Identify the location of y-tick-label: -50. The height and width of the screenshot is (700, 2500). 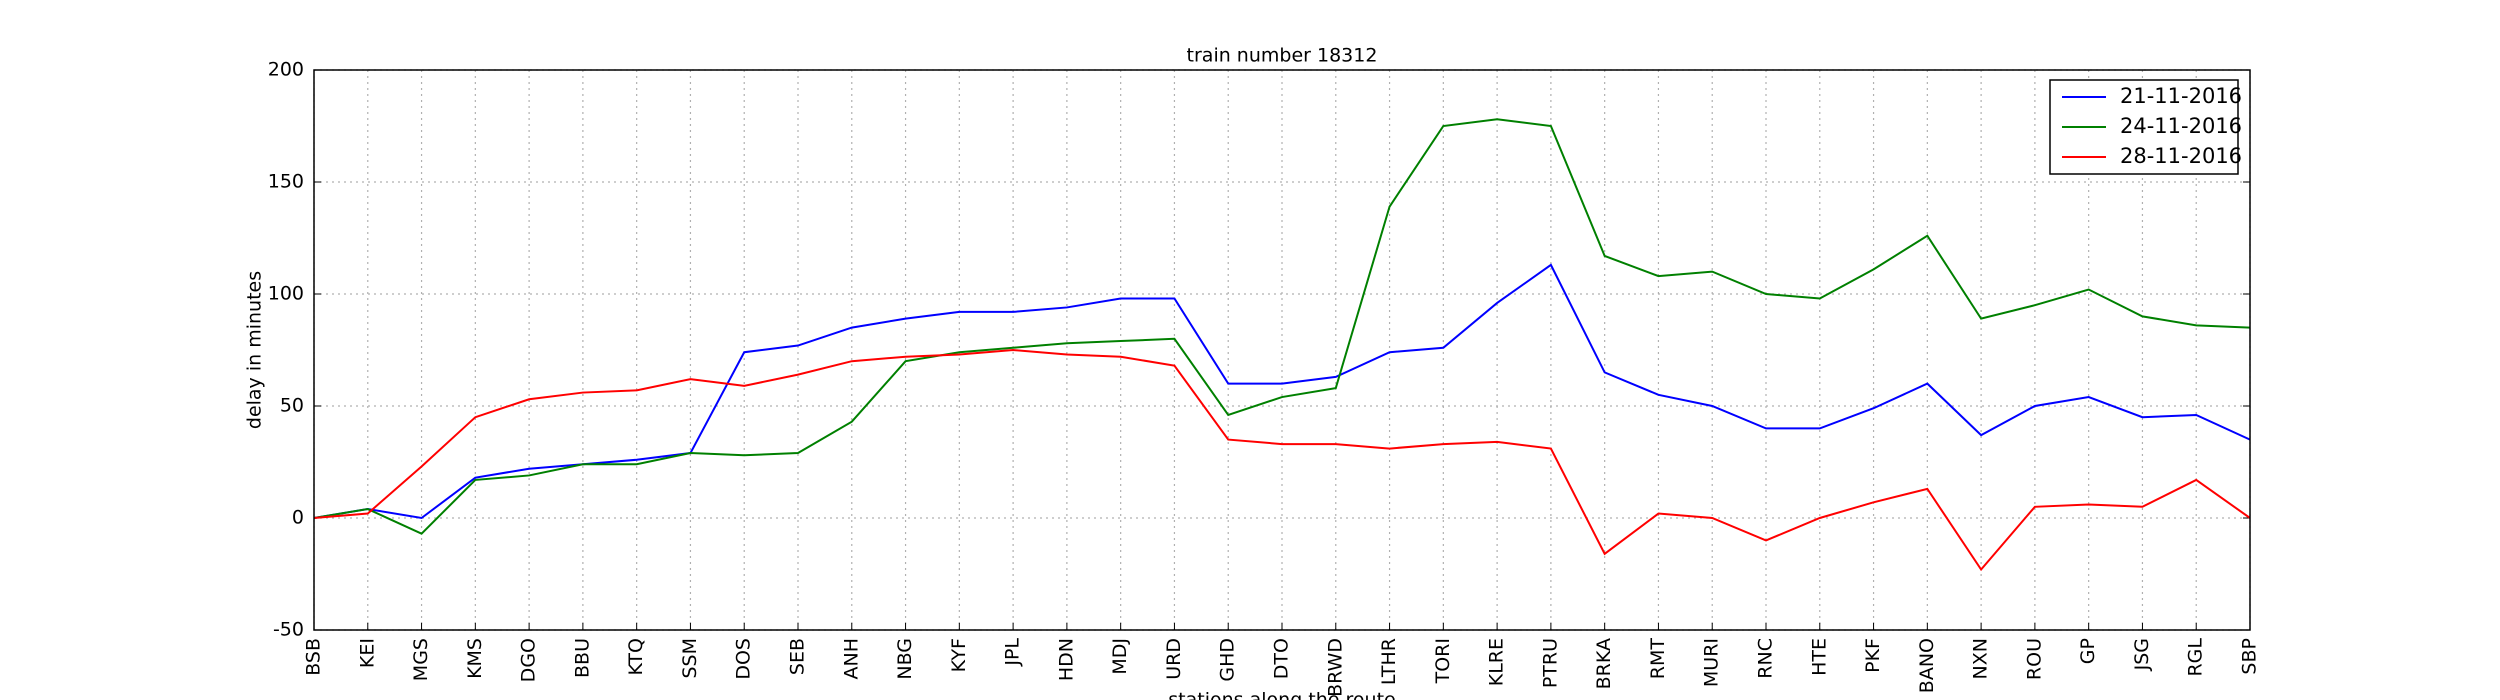
(288, 630).